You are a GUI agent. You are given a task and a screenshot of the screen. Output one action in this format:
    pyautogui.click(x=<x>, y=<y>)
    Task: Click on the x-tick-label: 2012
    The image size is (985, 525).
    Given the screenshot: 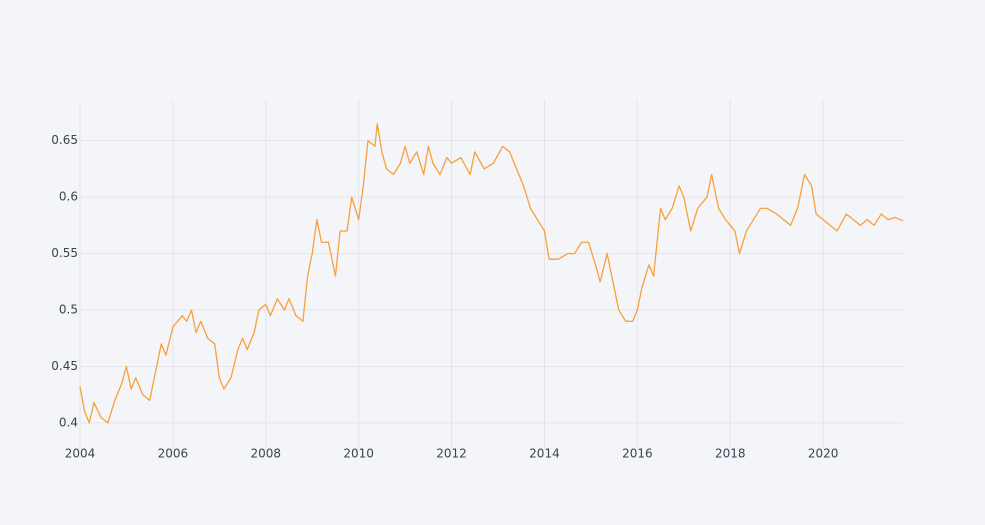 What is the action you would take?
    pyautogui.click(x=451, y=454)
    